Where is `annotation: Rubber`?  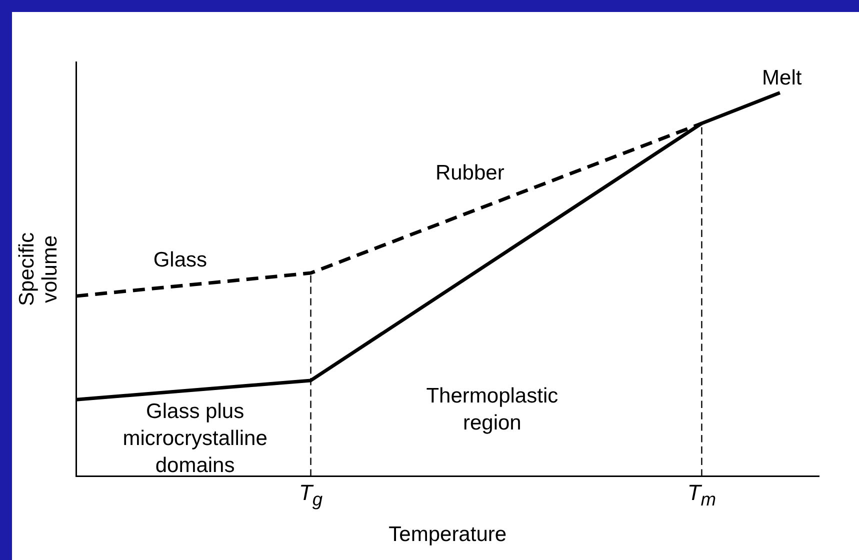
annotation: Rubber is located at coordinates (469, 173).